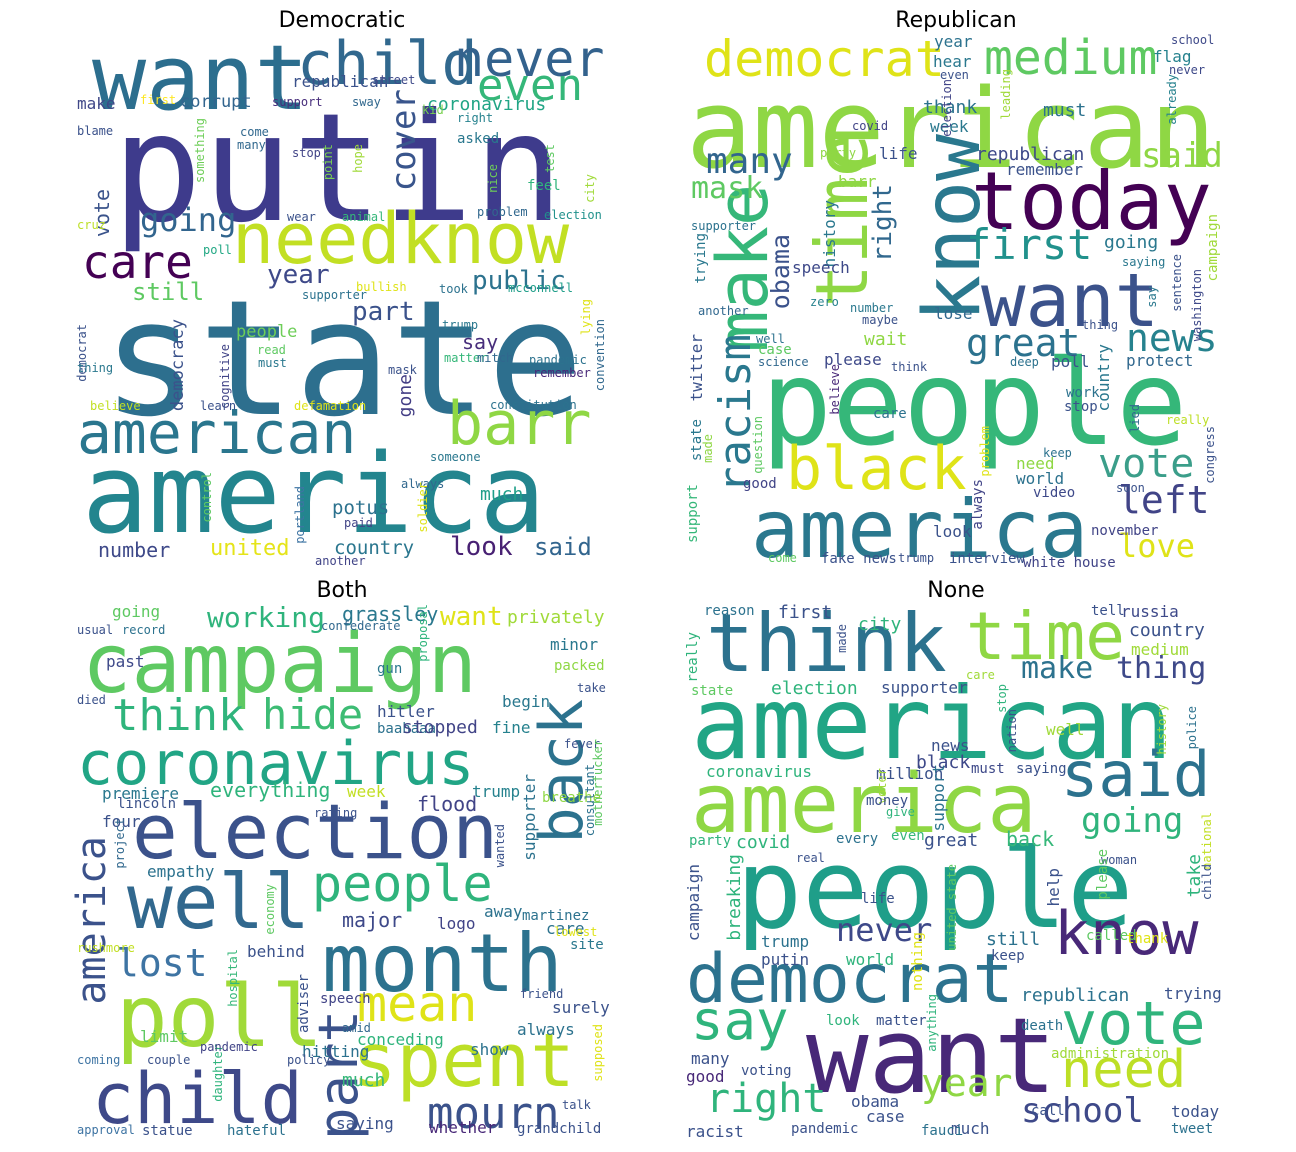  What do you see at coordinates (579, 666) in the screenshot?
I see `word-packed: packed` at bounding box center [579, 666].